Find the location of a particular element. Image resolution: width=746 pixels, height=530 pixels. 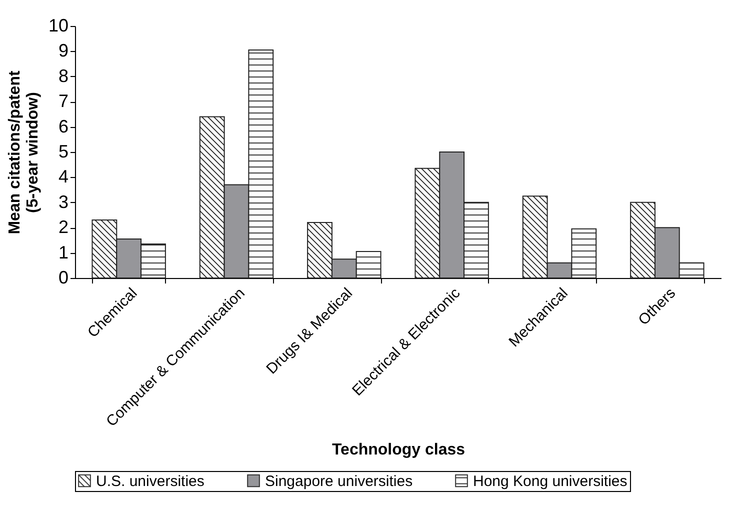

y-tick-label: 4 is located at coordinates (63, 176).